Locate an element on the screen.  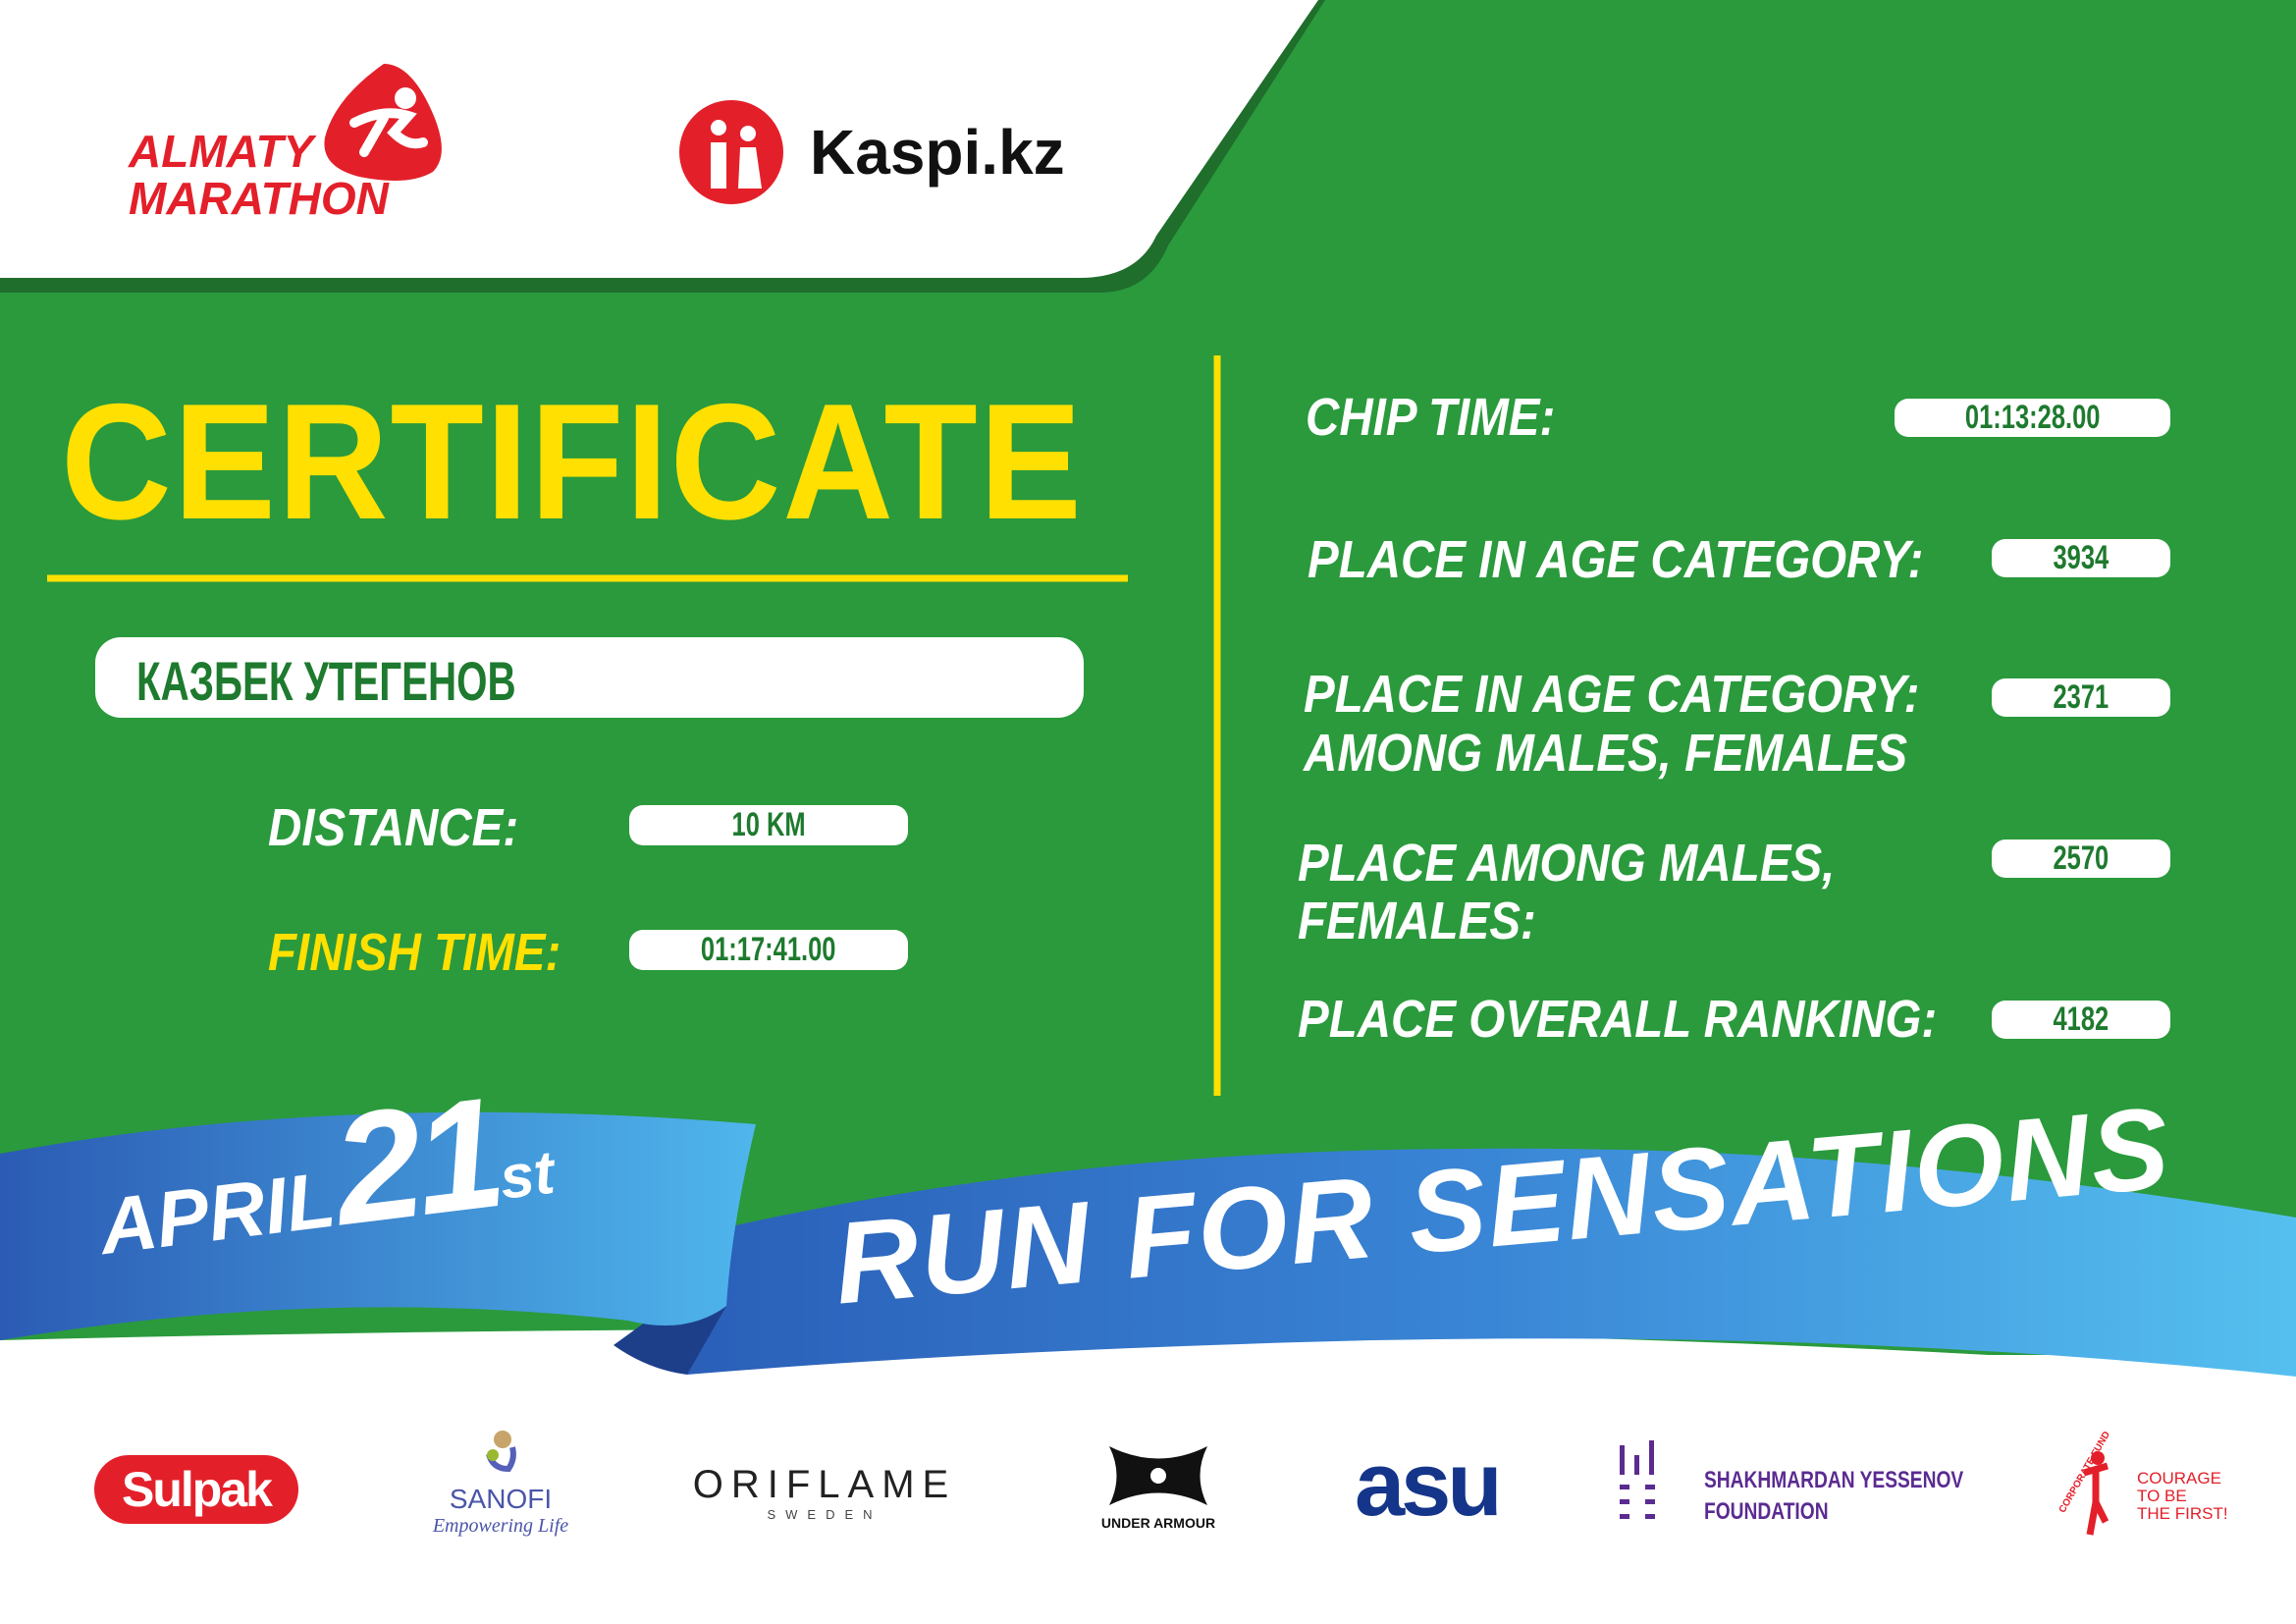
ribbon-left is located at coordinates (378, 1225).